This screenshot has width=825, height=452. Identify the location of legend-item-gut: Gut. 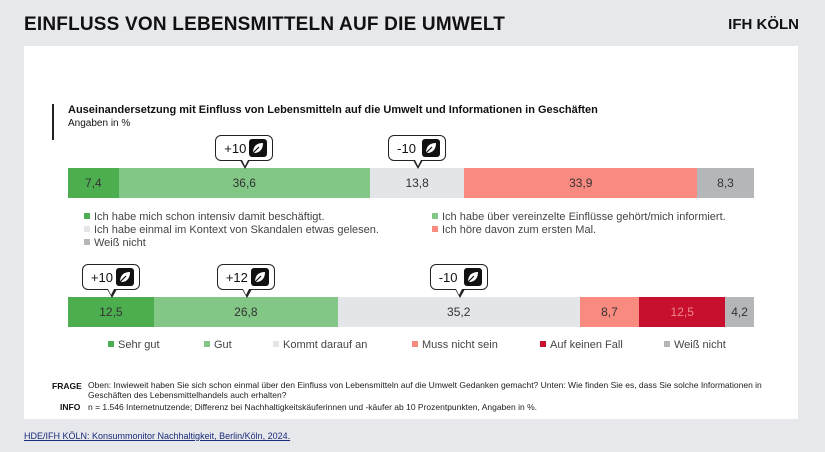
(218, 345).